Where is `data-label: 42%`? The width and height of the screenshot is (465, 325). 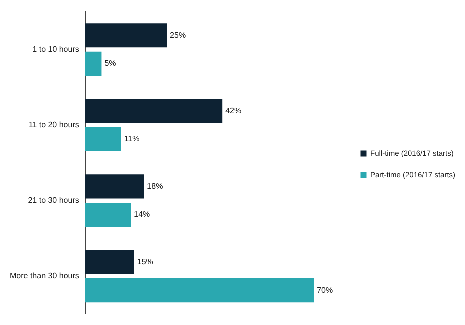
data-label: 42% is located at coordinates (234, 111).